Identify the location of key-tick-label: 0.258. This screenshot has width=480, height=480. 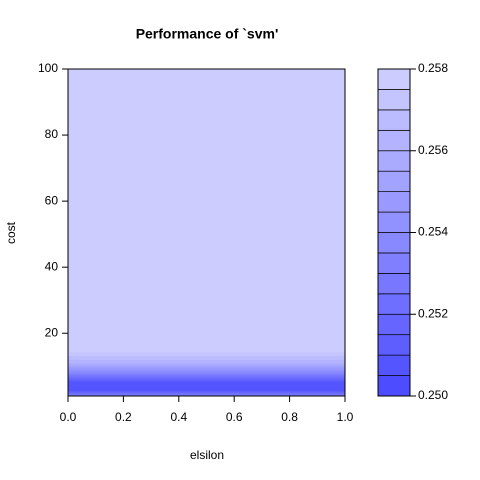
(433, 68).